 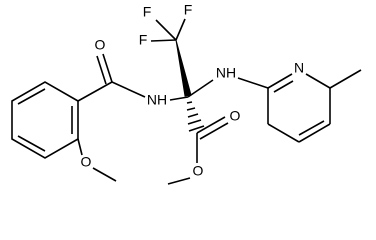 I want to click on atom-label: N, so click(x=299, y=68).